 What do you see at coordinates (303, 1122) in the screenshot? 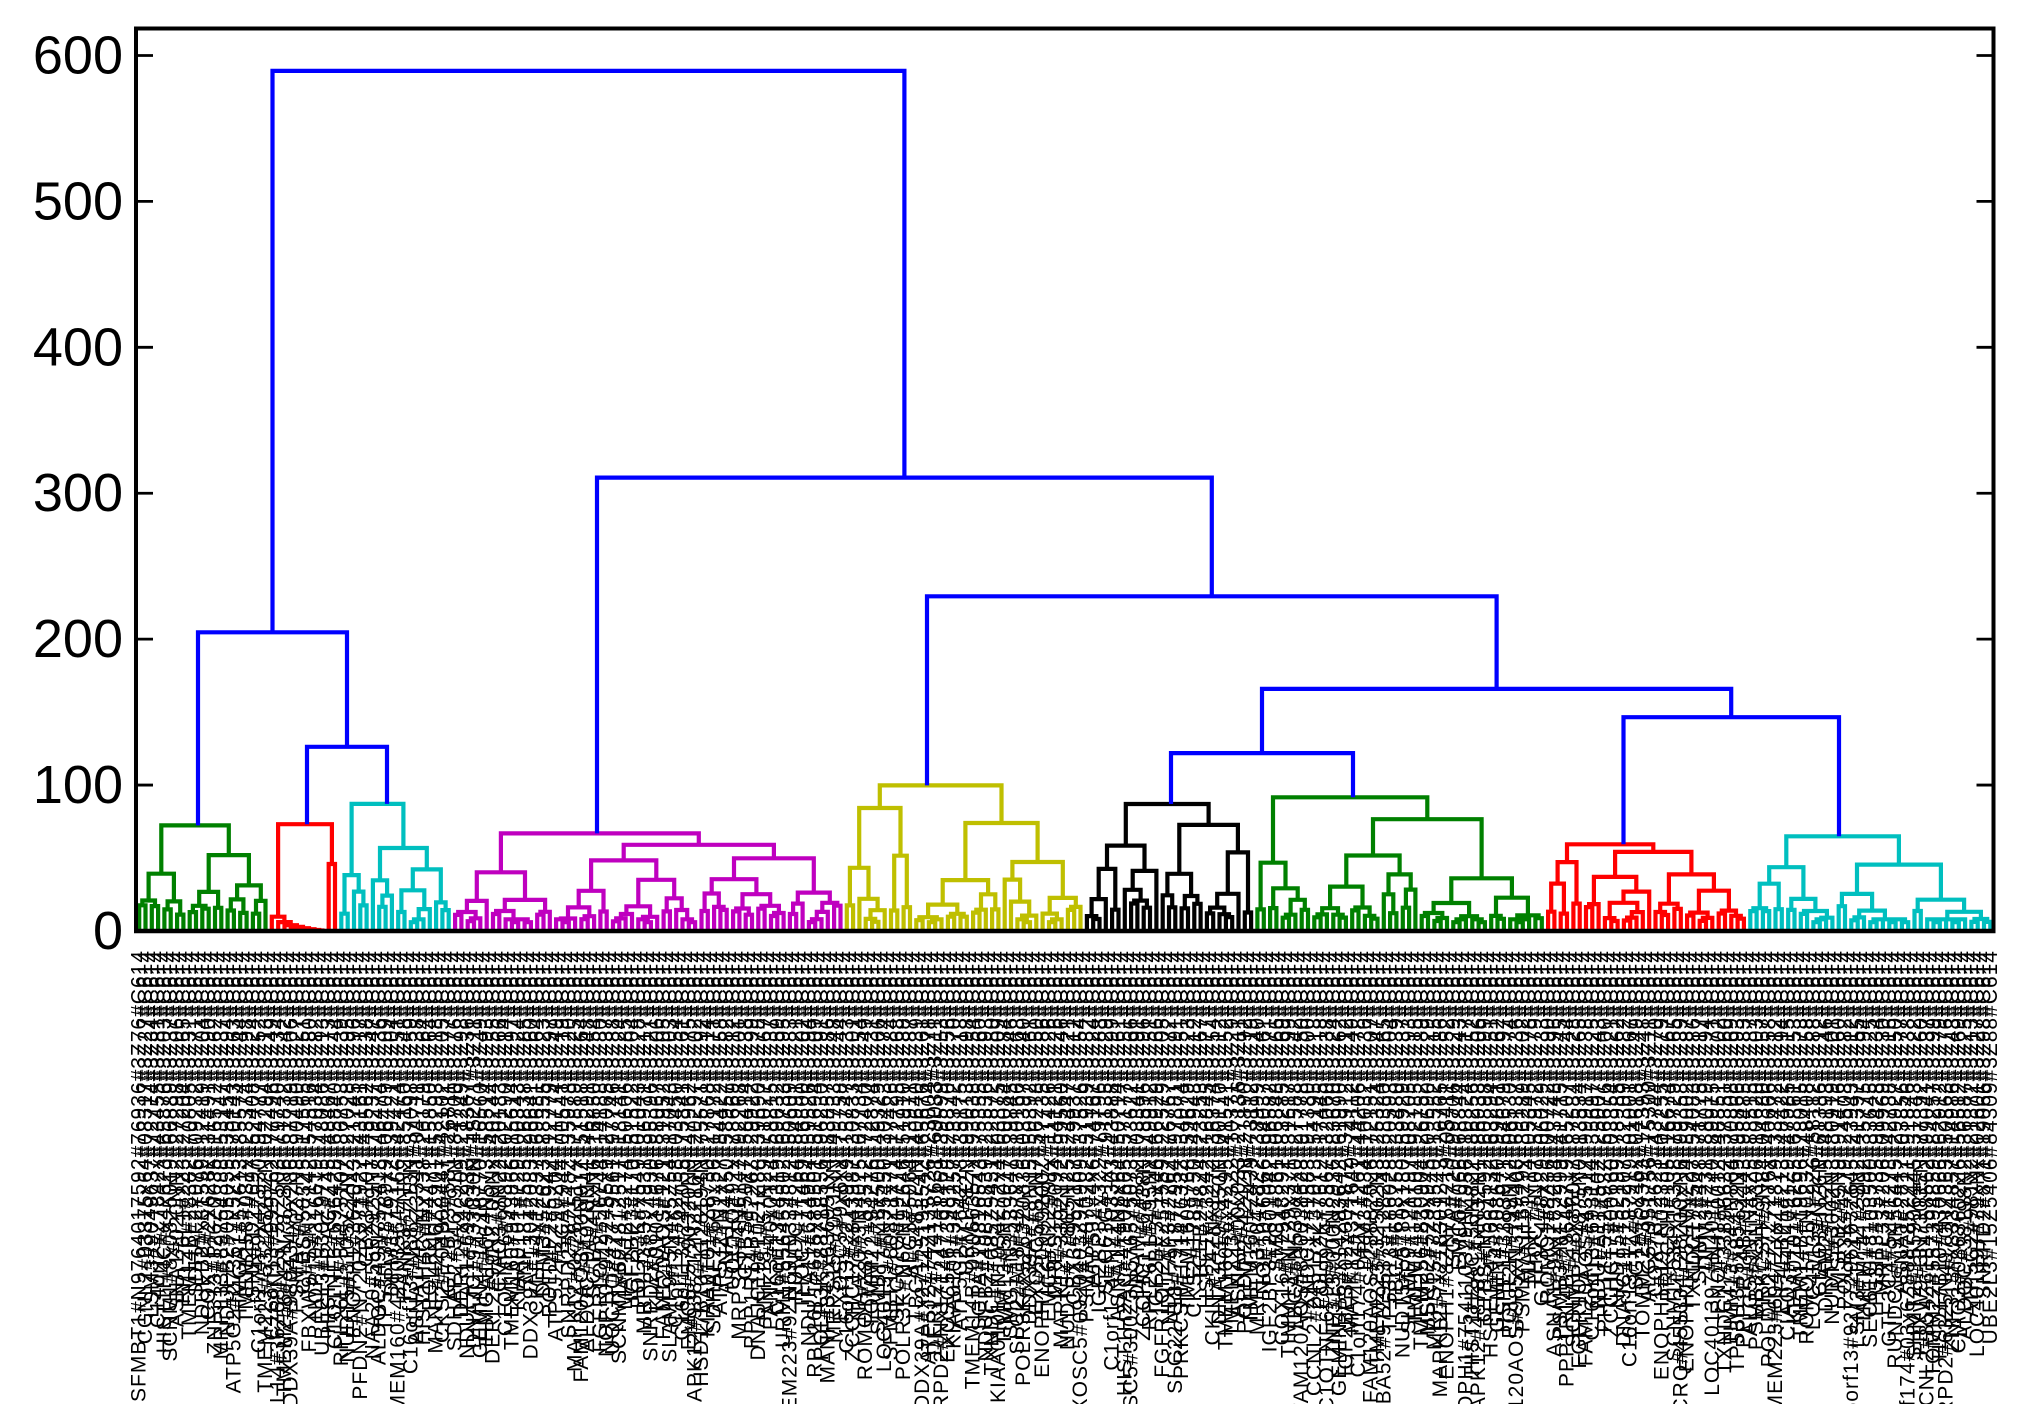
I see `svg-text: CTBS#583Z5#17565#3Z51#C614` at bounding box center [303, 1122].